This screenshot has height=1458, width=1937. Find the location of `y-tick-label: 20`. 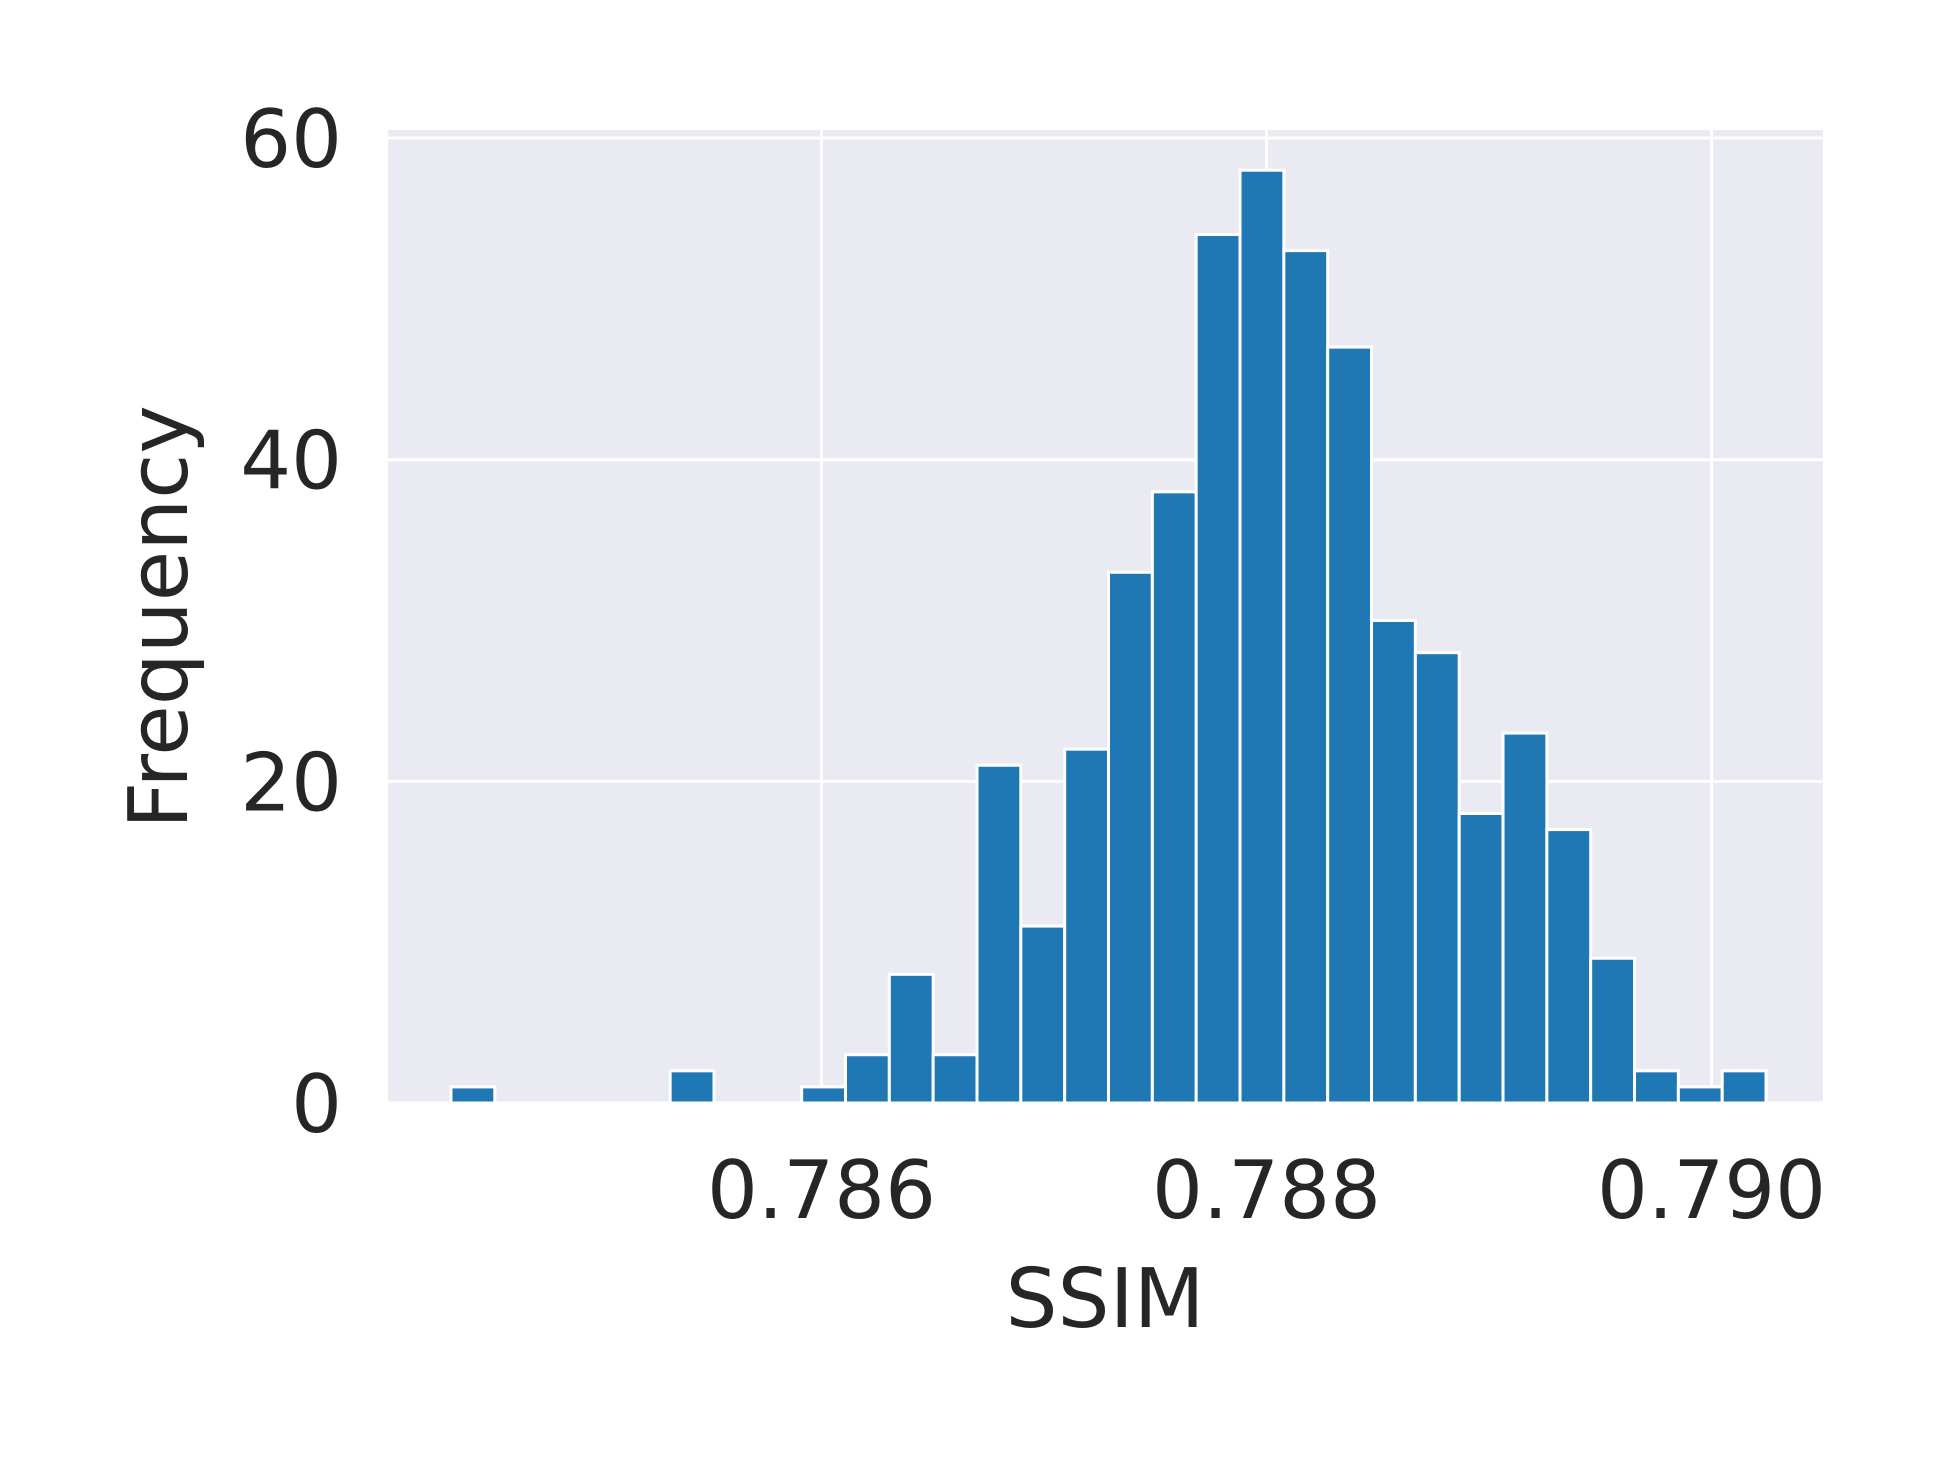

y-tick-label: 20 is located at coordinates (291, 782).